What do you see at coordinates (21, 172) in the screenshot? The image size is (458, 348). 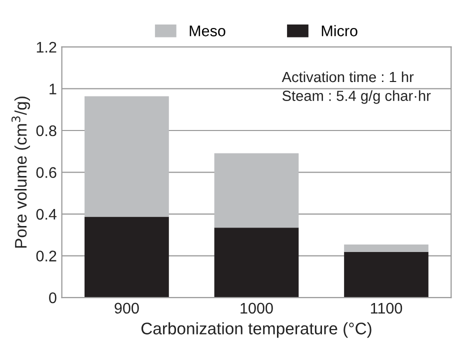 I see `y-axis-title: Pore volume (cm$^{3}$/g)` at bounding box center [21, 172].